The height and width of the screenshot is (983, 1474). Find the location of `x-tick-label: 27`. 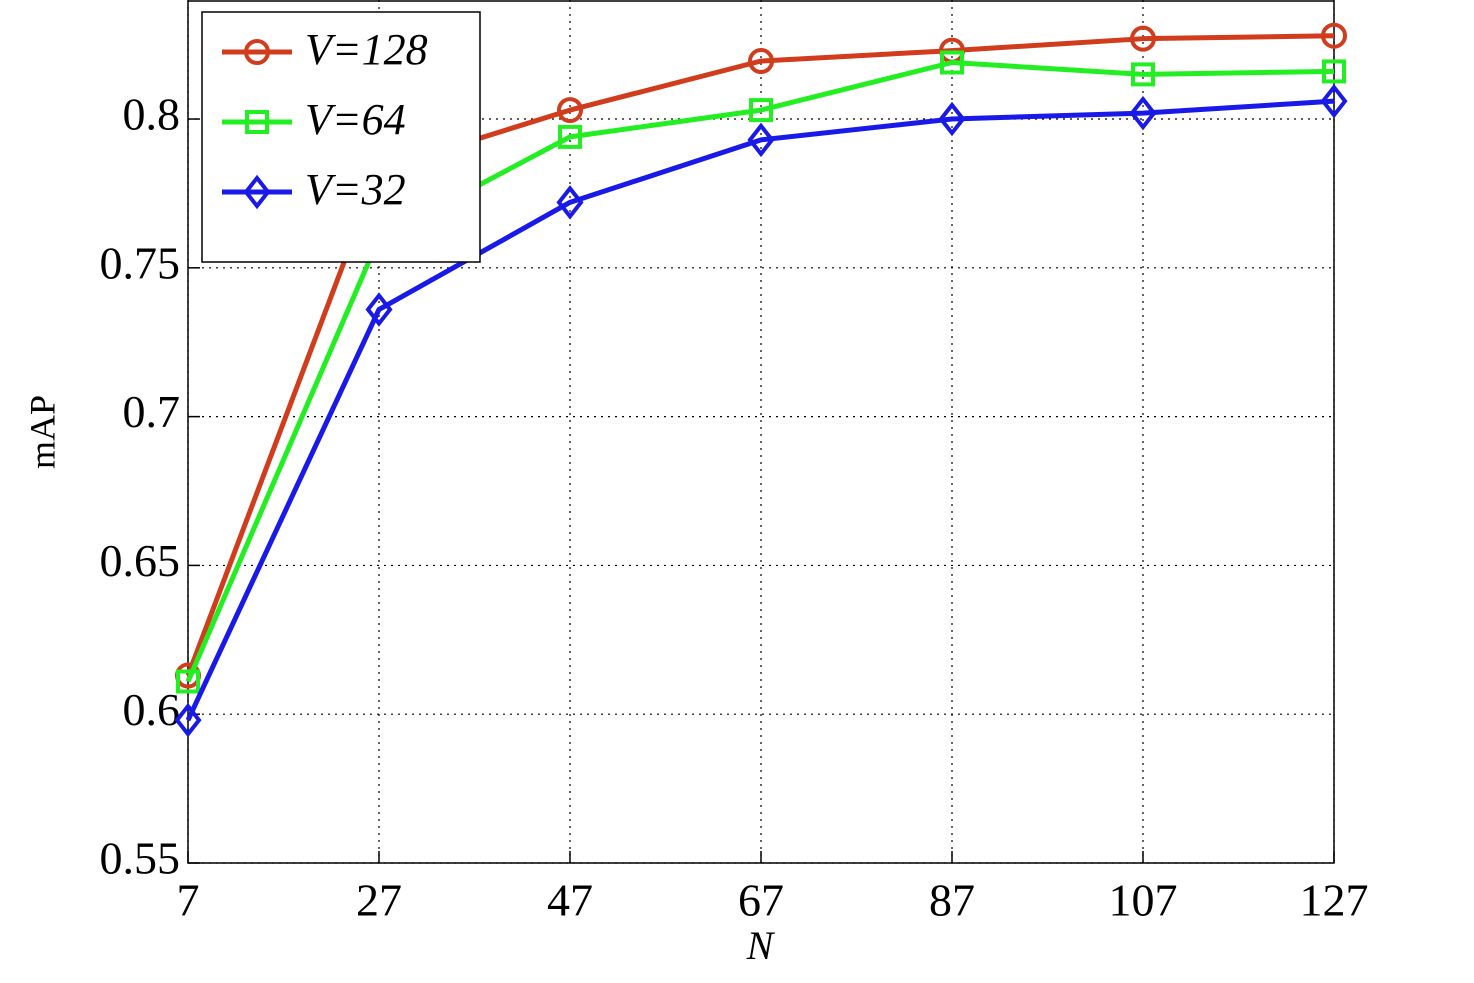

x-tick-label: 27 is located at coordinates (379, 900).